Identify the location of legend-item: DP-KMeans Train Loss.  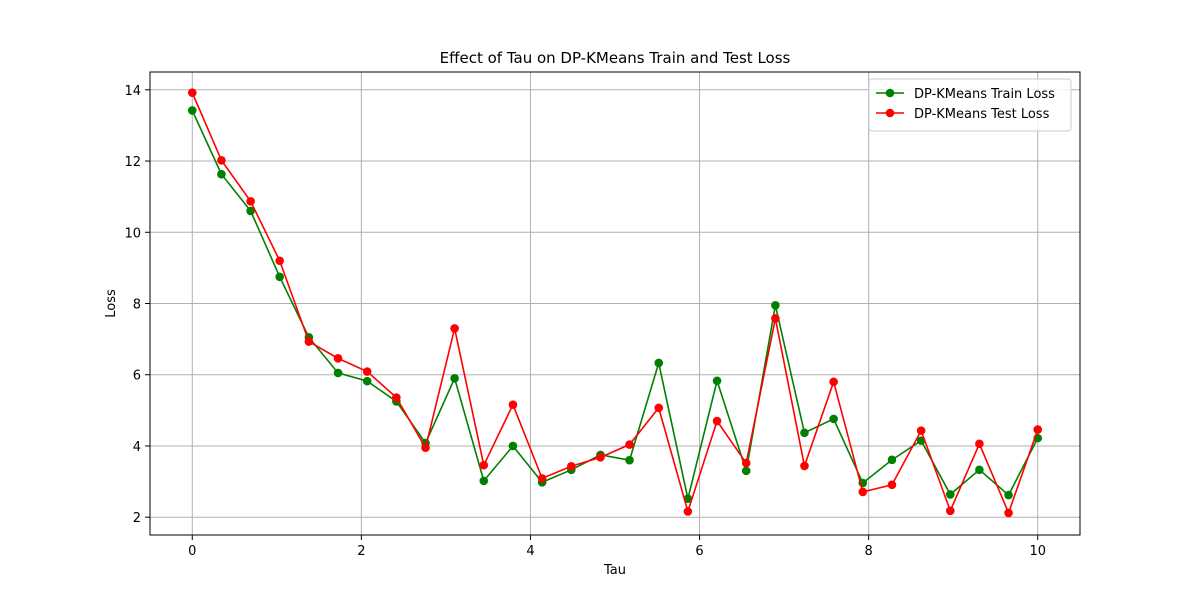
(965, 94).